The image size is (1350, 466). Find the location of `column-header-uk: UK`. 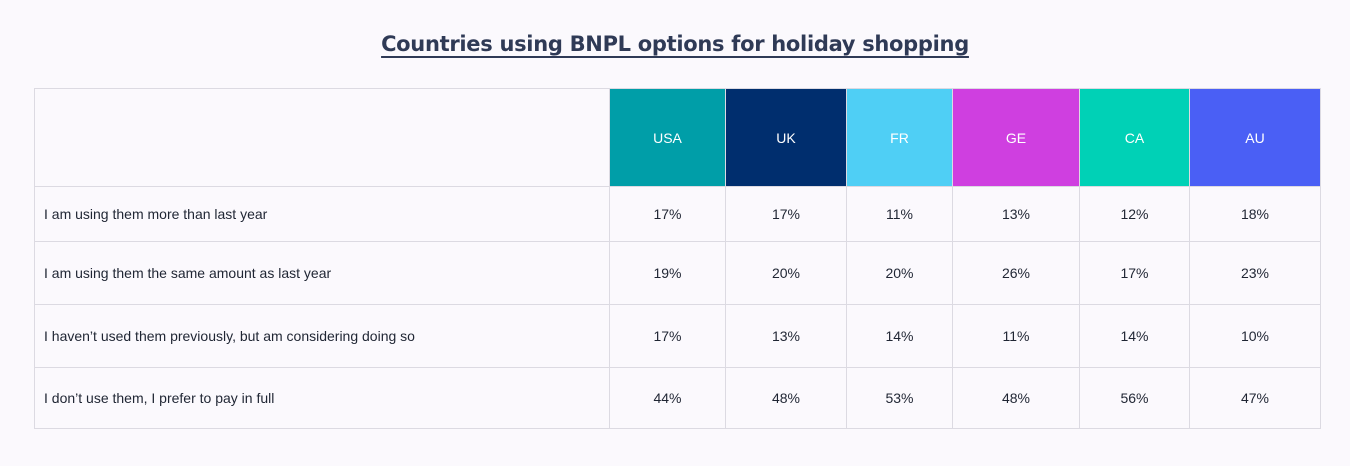

column-header-uk: UK is located at coordinates (786, 137).